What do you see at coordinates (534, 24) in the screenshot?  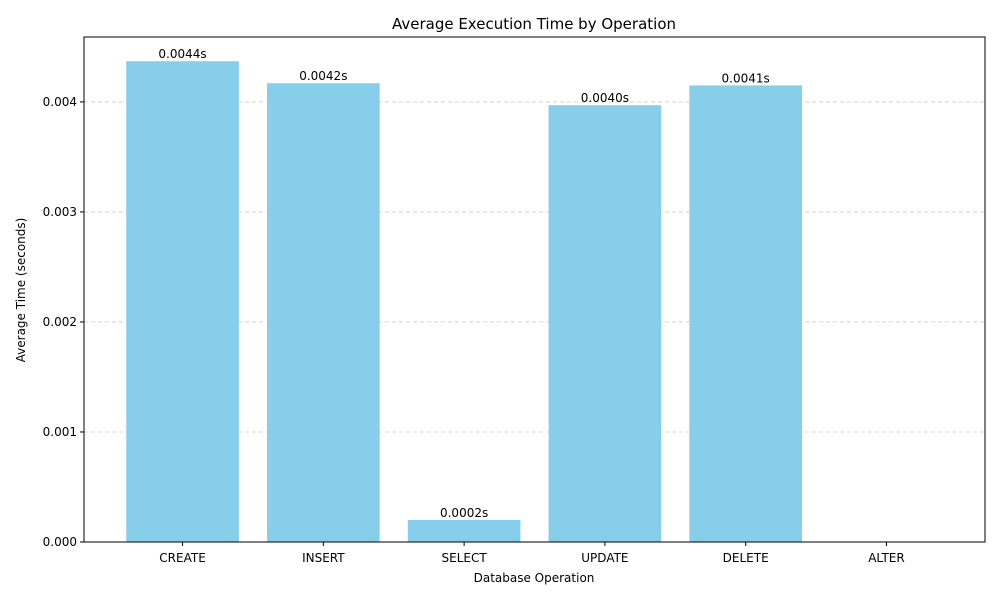 I see `chart-title: Average Execution Time by Operation` at bounding box center [534, 24].